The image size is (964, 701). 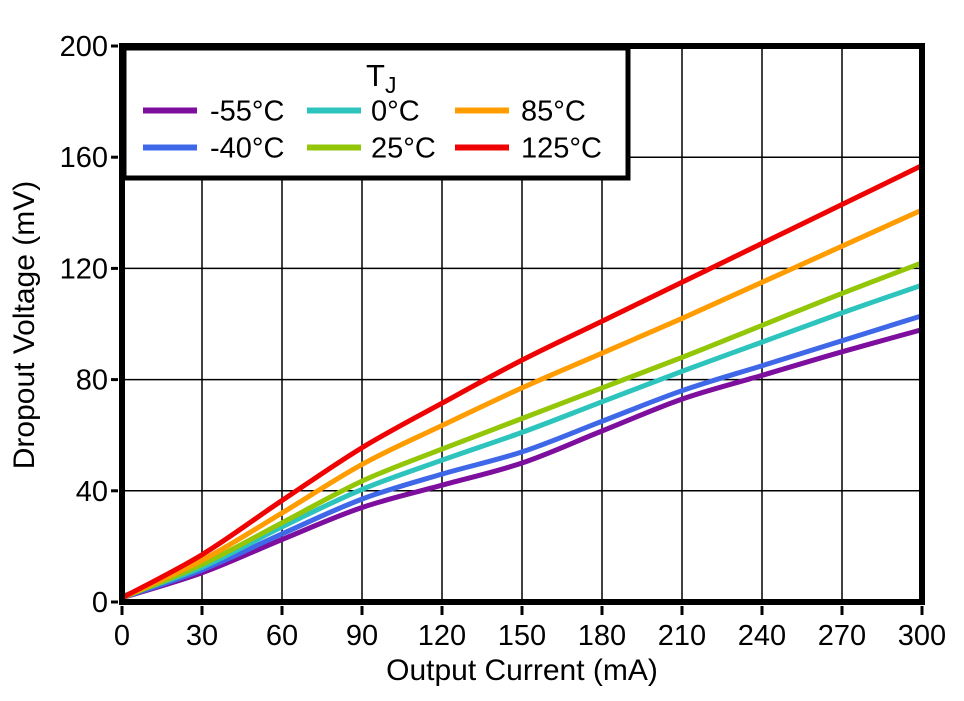 What do you see at coordinates (122, 636) in the screenshot?
I see `x-tick-label: 0` at bounding box center [122, 636].